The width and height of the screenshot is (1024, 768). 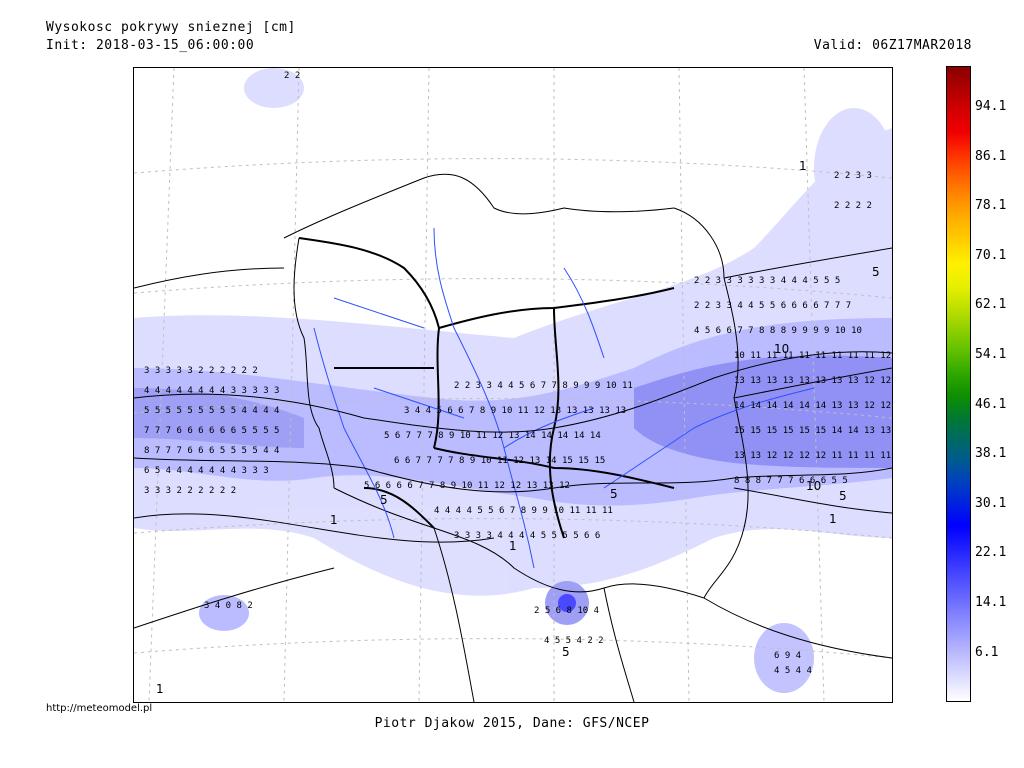 I want to click on svg-text:2 2 3 3 4 4 5 6 7 7 8 9 9 9 10: 2 2 3 3 4 4 5 6 7 7 8 9 9 9 10 11, so click(x=543, y=386).